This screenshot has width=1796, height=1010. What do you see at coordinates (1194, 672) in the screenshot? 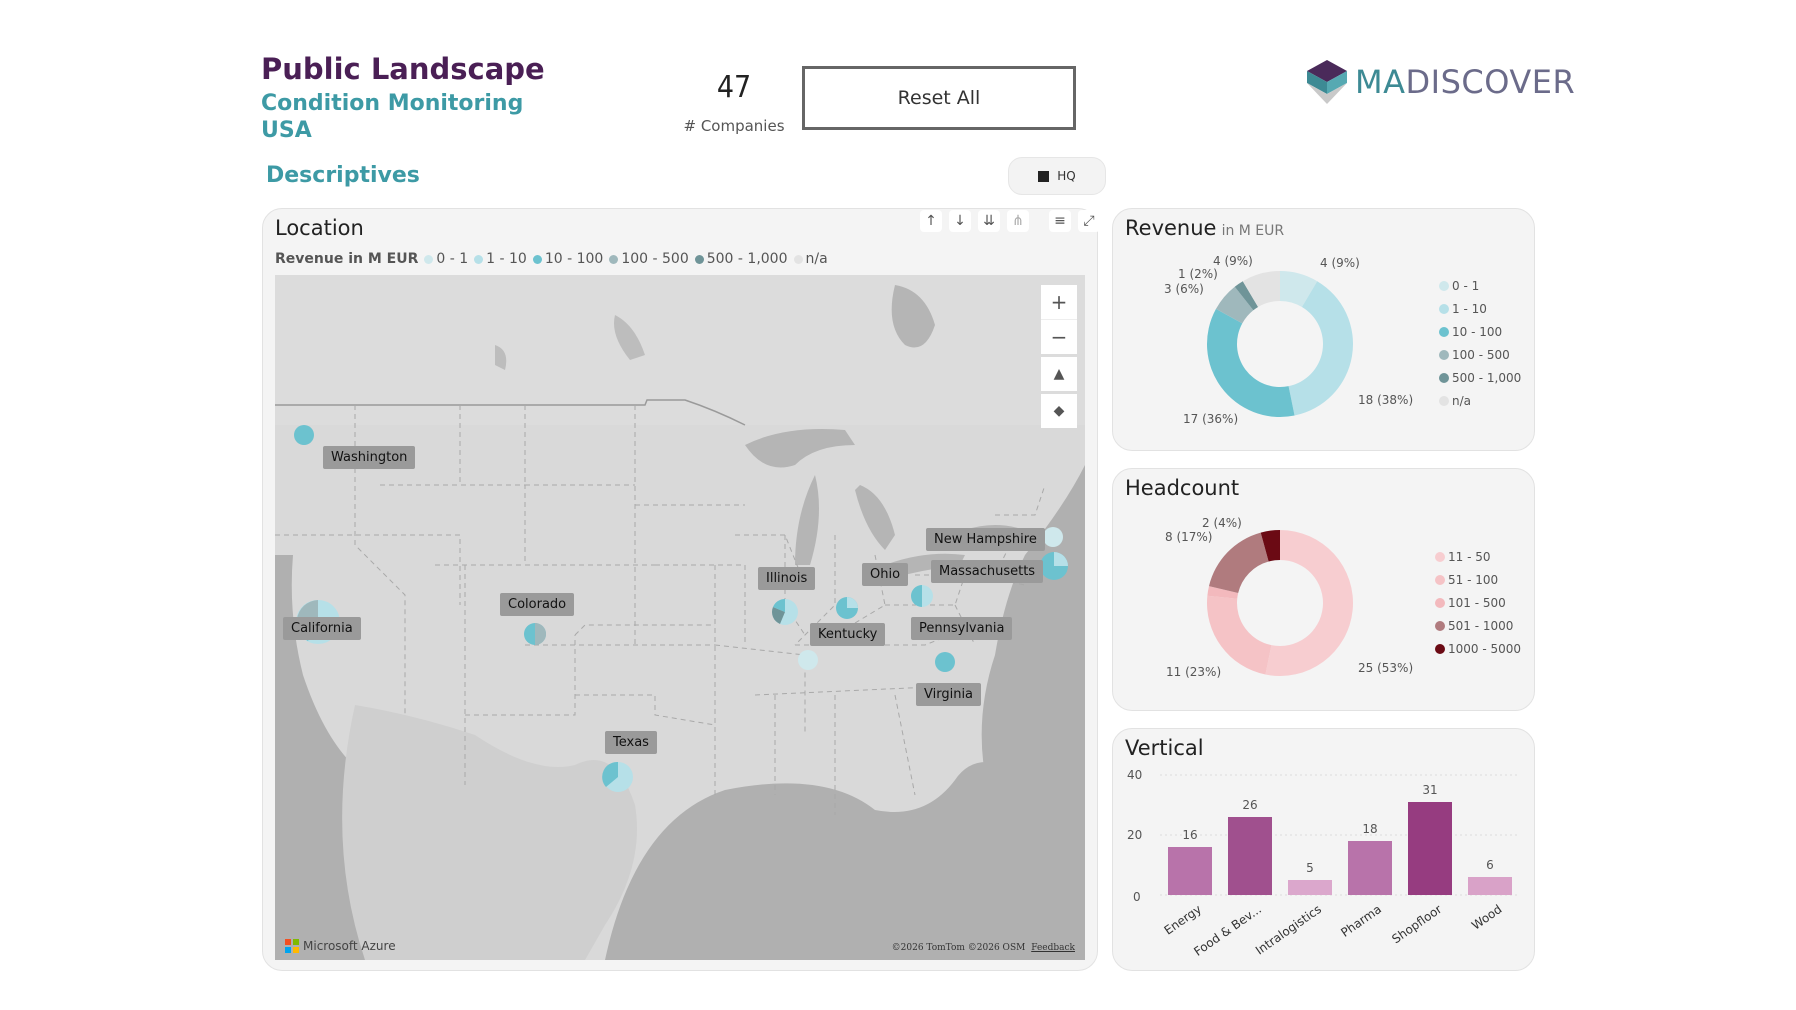
I see `headcount-slice-label: 11 (23%)` at bounding box center [1194, 672].